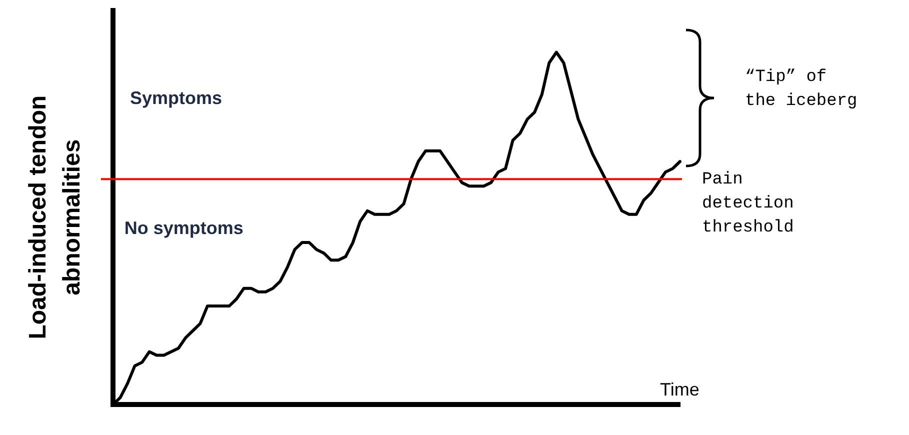  I want to click on ref-line-label: Pain detection threshold, so click(748, 204).